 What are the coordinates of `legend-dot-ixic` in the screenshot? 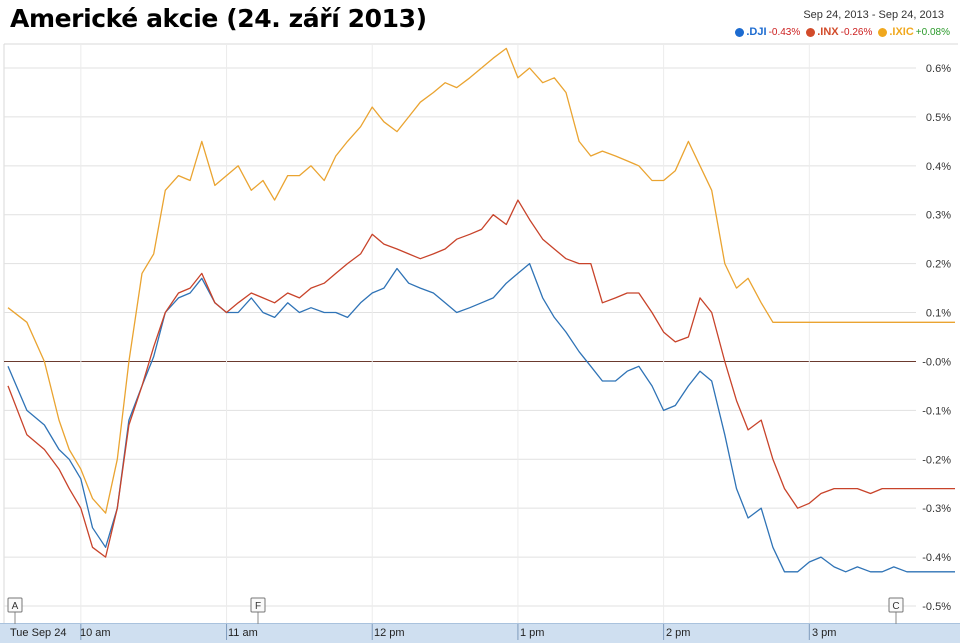 It's located at (883, 32).